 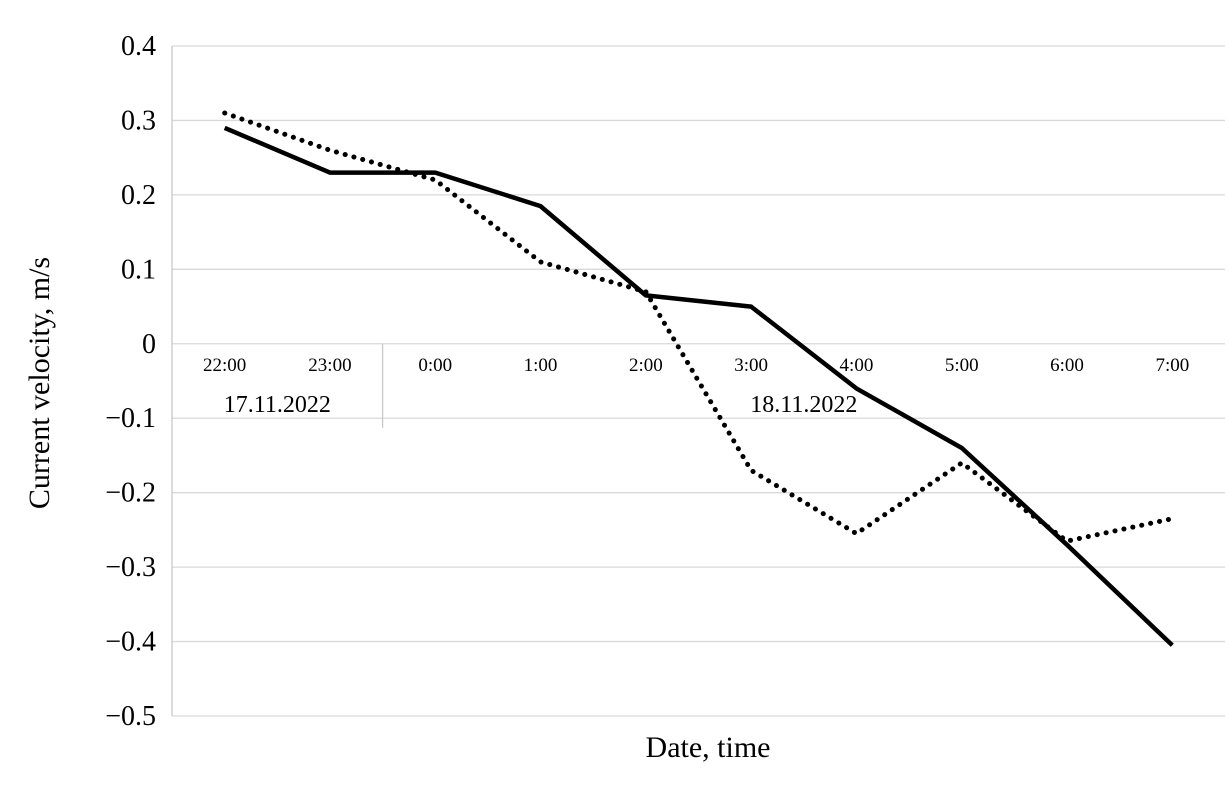 I want to click on y-axis-title: Current velocity, m/s, so click(x=39, y=383).